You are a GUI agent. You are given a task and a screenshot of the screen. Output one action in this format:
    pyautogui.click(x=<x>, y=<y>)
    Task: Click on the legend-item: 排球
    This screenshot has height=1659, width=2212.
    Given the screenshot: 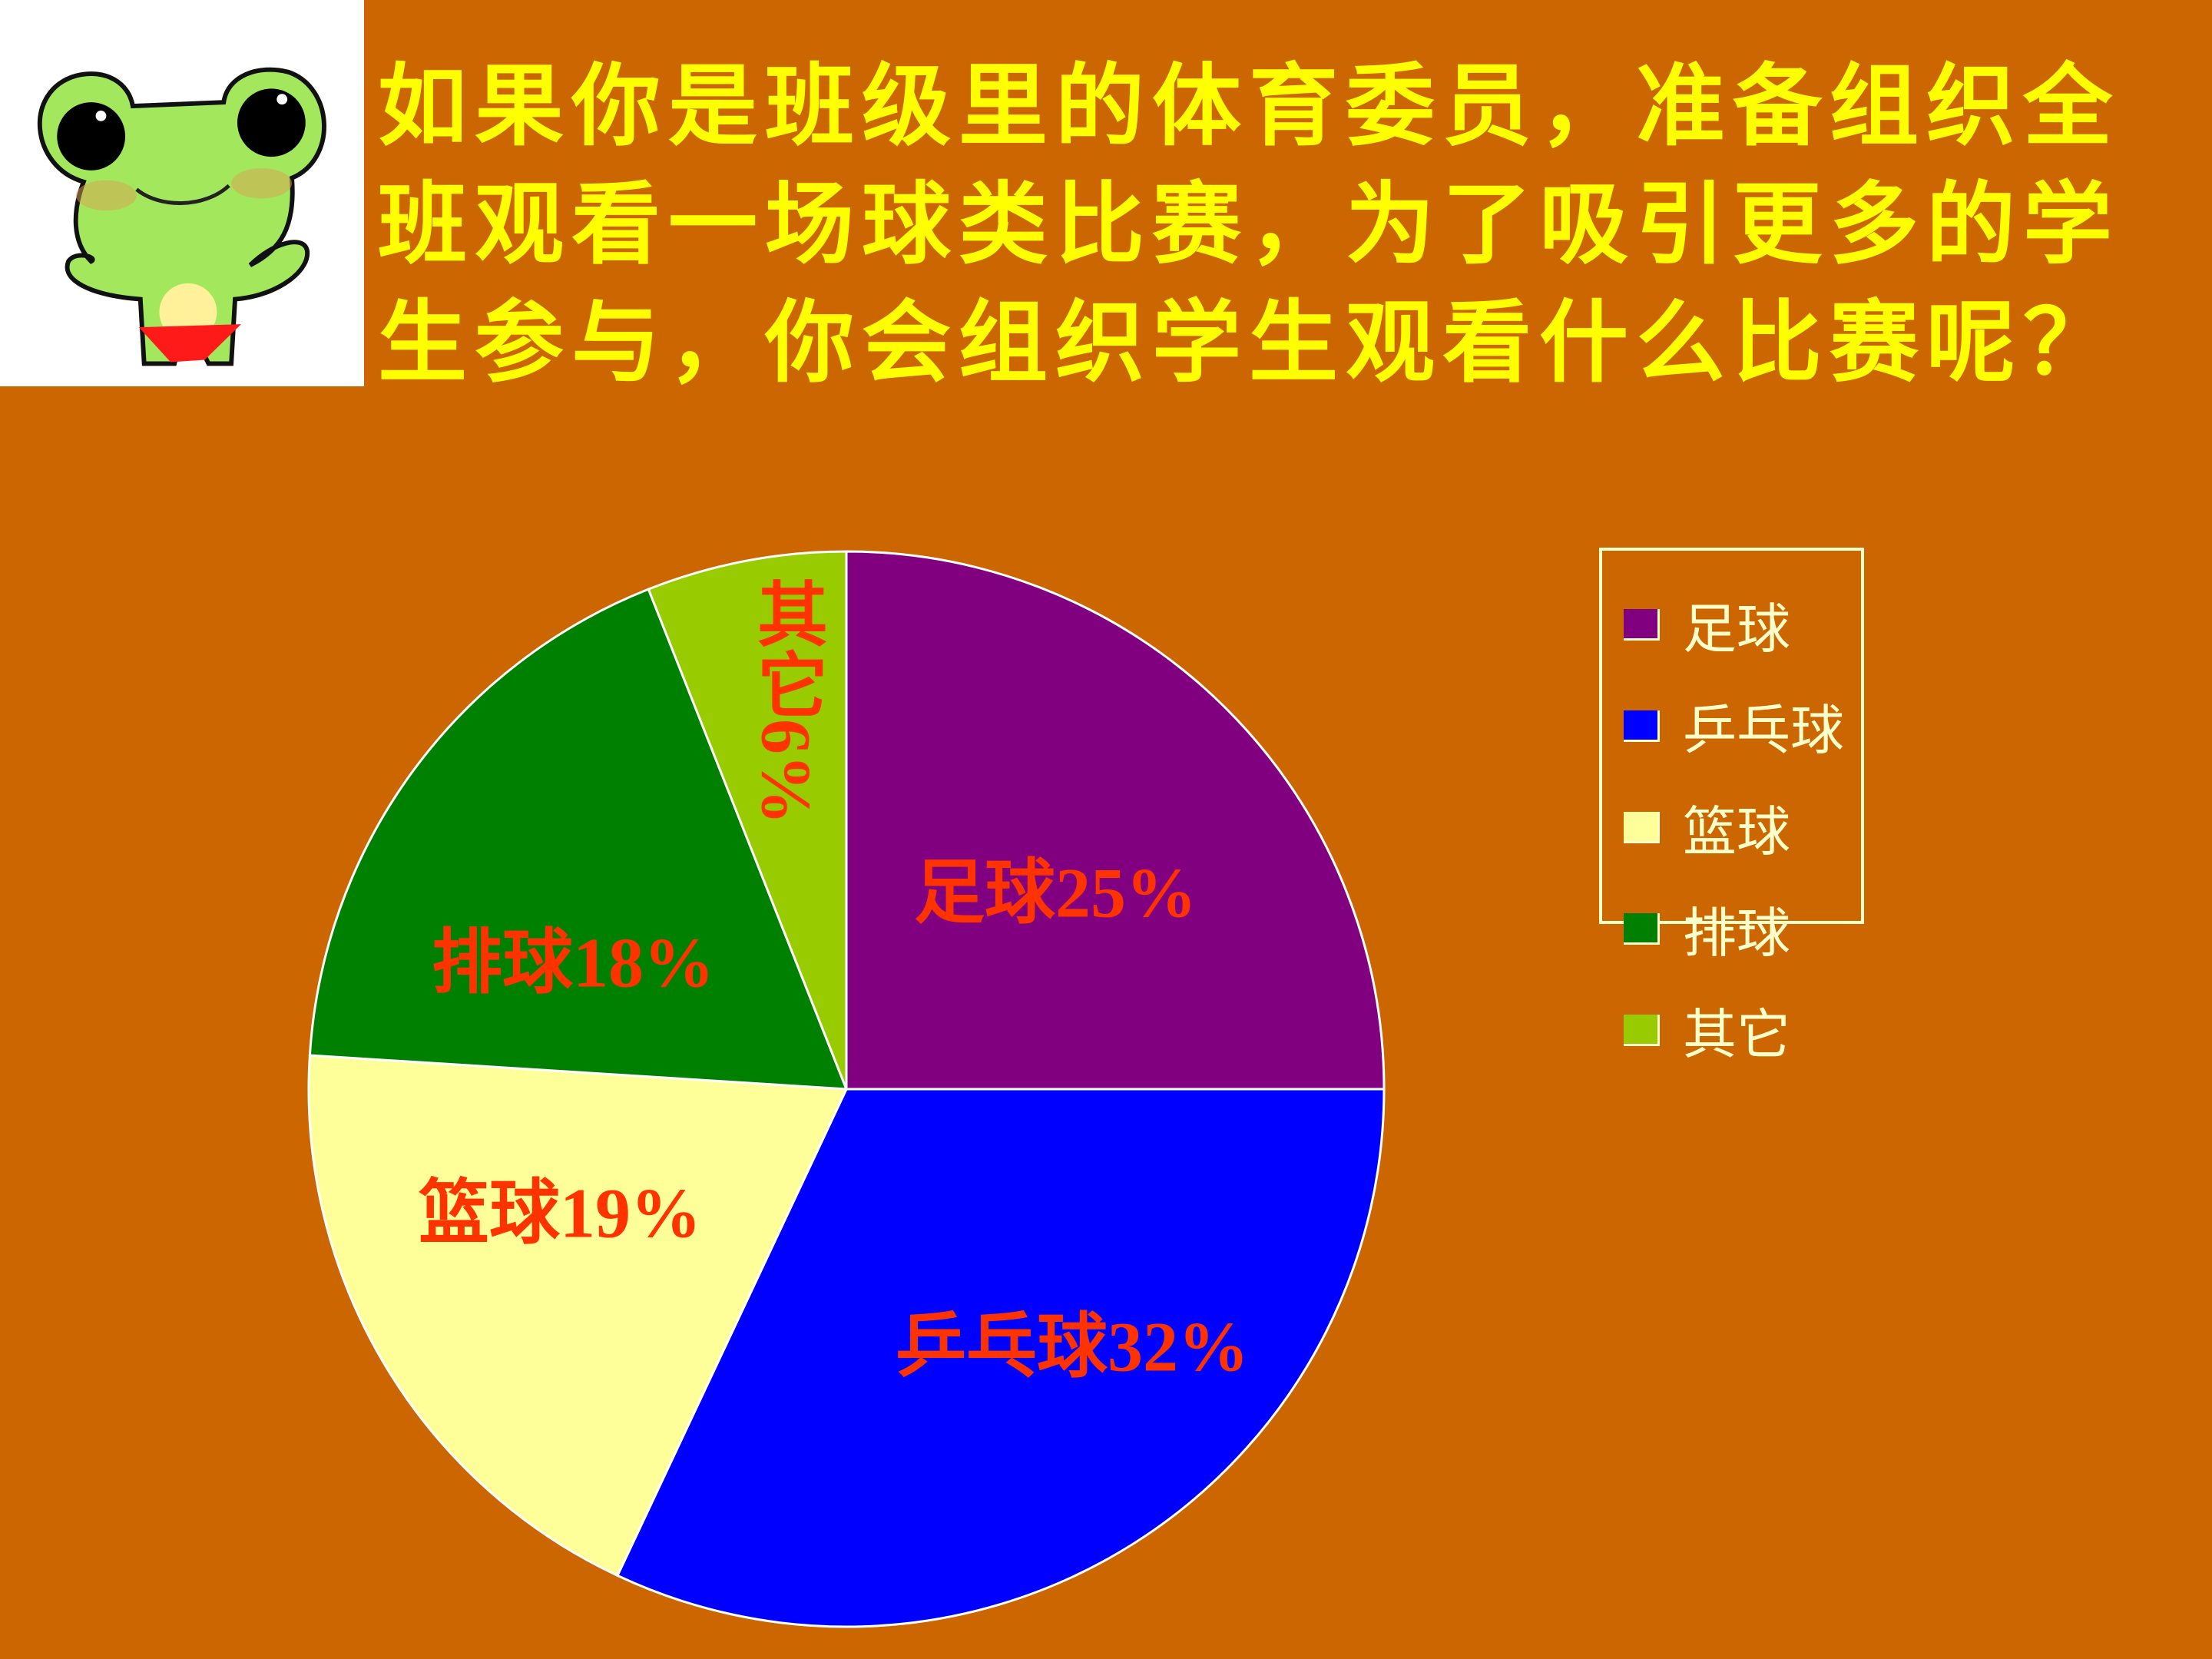 What is the action you would take?
    pyautogui.click(x=1732, y=928)
    